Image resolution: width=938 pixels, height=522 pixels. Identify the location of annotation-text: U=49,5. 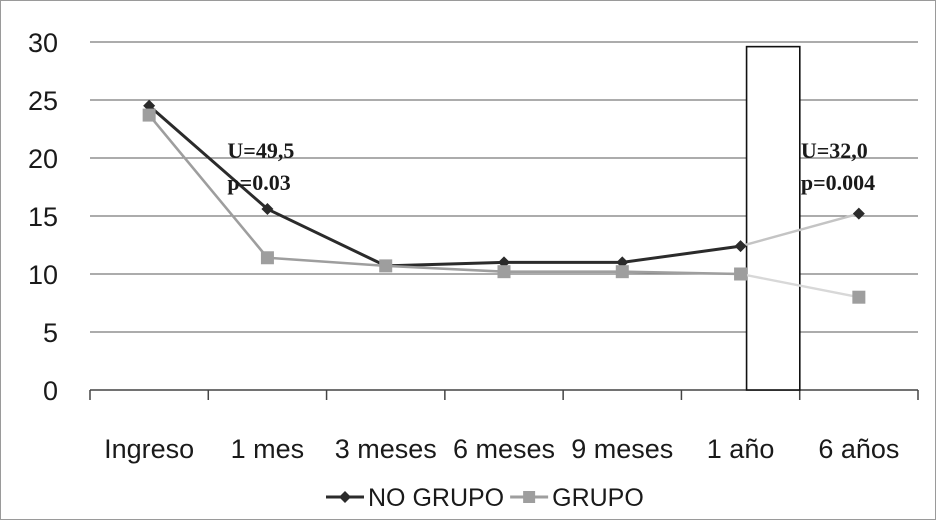
(260, 150).